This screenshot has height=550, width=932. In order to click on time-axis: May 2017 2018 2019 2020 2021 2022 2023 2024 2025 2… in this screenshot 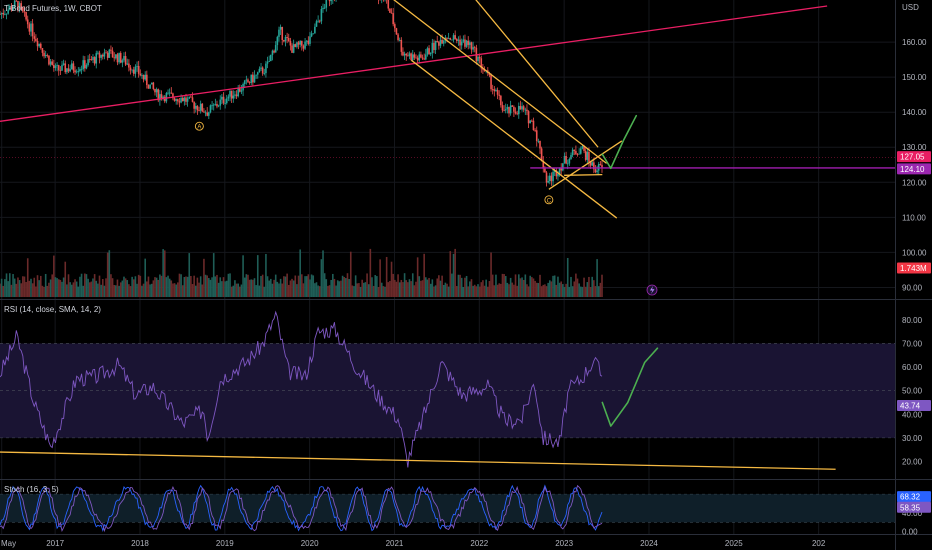, I will do `click(413, 543)`.